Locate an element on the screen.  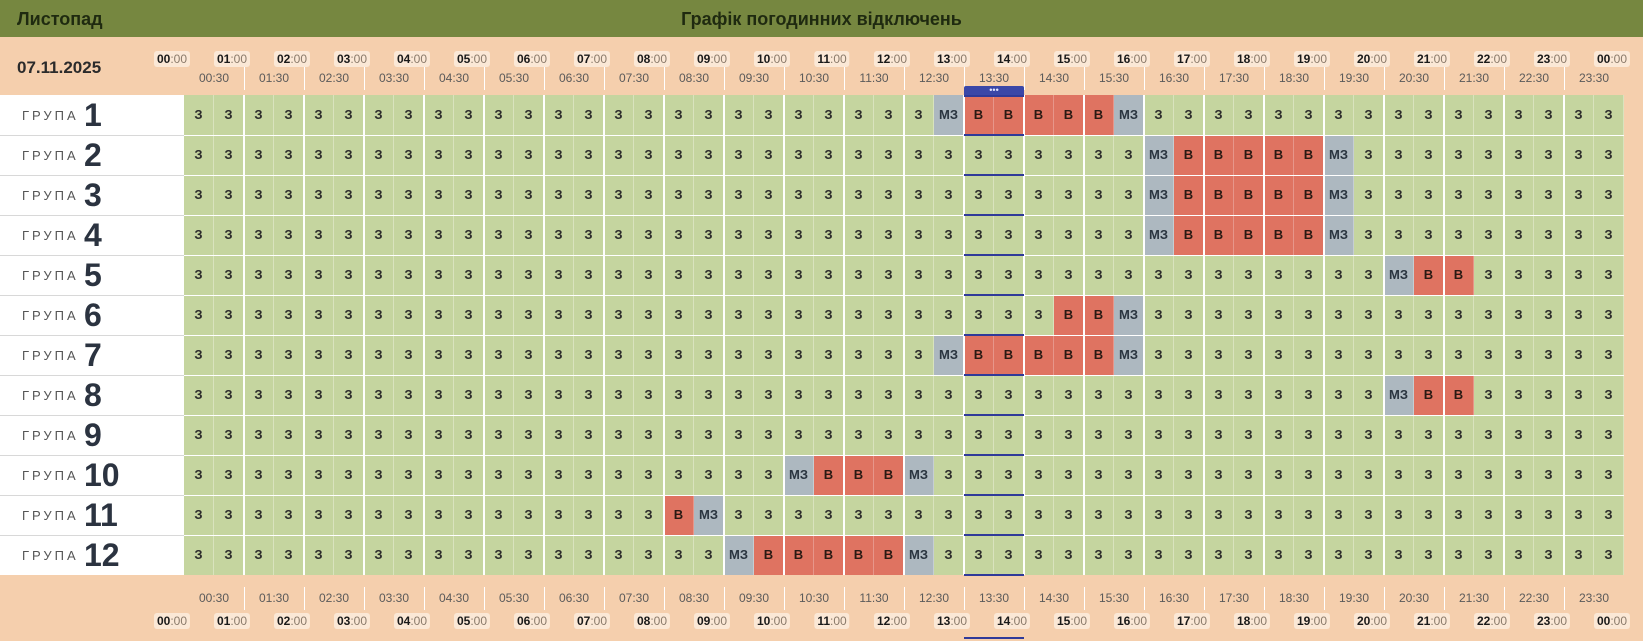
hour-label-top-16: 16:00 is located at coordinates (1132, 59).